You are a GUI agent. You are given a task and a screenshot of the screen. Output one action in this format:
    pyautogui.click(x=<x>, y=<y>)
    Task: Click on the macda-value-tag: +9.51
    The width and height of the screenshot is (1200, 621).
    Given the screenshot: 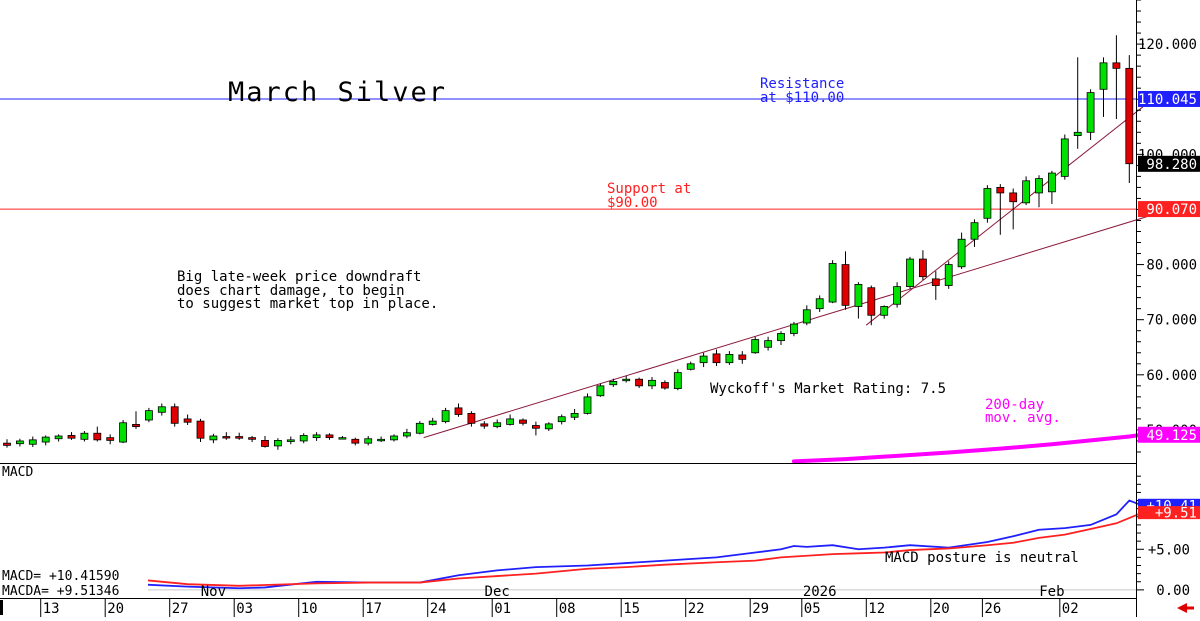 What is the action you would take?
    pyautogui.click(x=1169, y=514)
    